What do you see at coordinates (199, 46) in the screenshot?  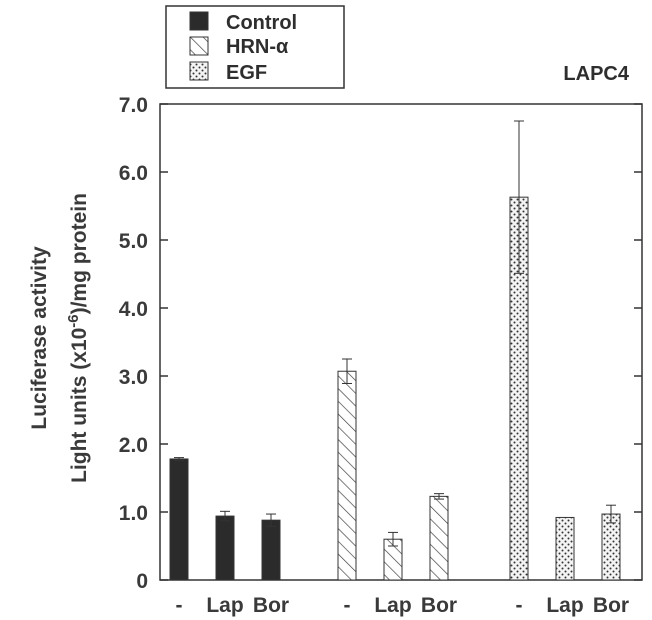 I see `legend-swatch-hrn` at bounding box center [199, 46].